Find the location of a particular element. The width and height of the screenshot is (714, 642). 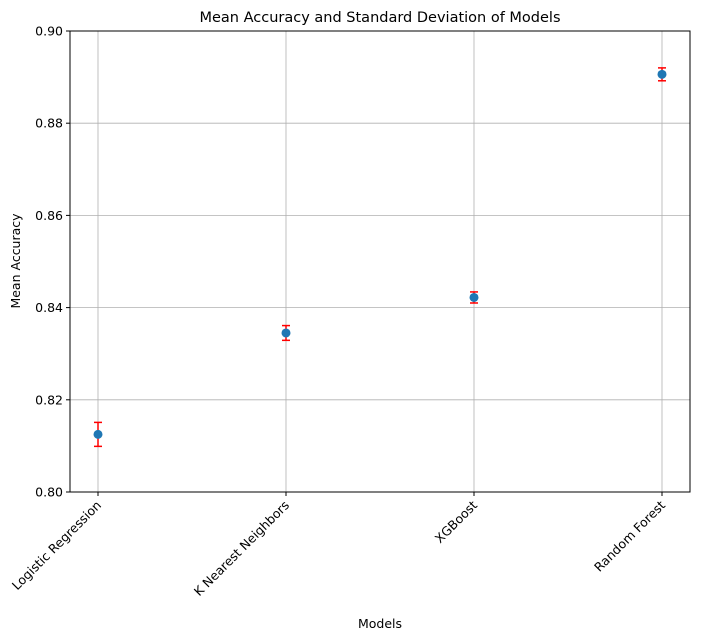

y-tick-label: 0.88 is located at coordinates (49, 123).